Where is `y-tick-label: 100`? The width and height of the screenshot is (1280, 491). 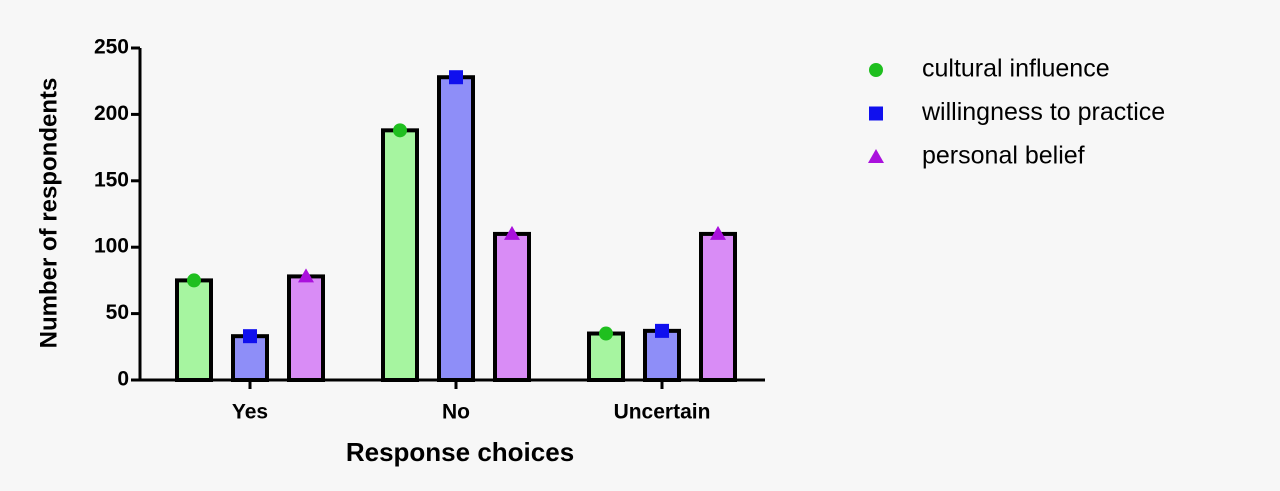
y-tick-label: 100 is located at coordinates (111, 246).